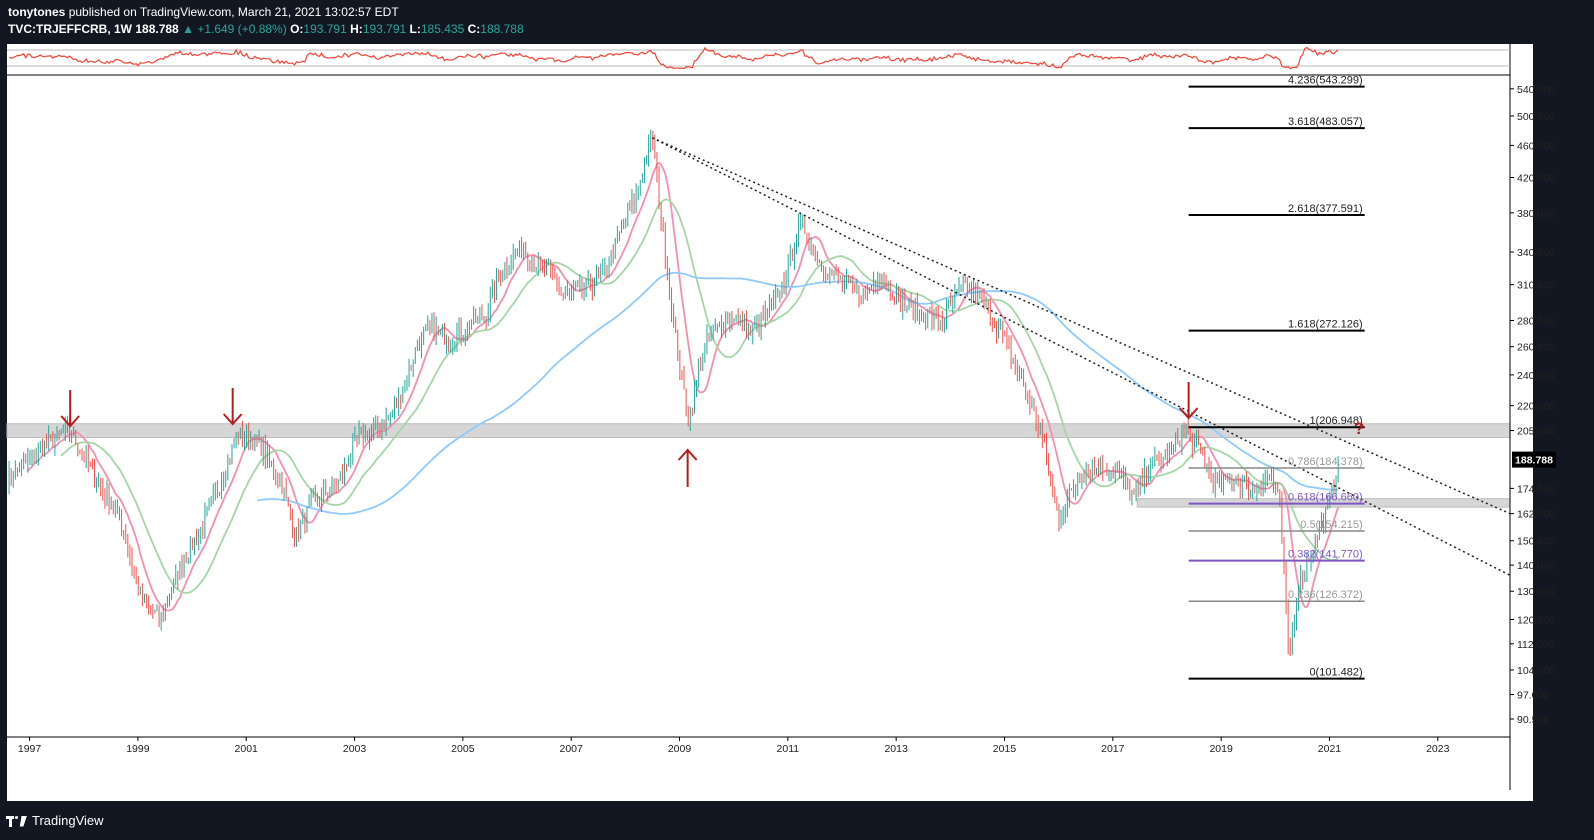  What do you see at coordinates (1331, 525) in the screenshot?
I see `fib-label: 0.5(154.215)` at bounding box center [1331, 525].